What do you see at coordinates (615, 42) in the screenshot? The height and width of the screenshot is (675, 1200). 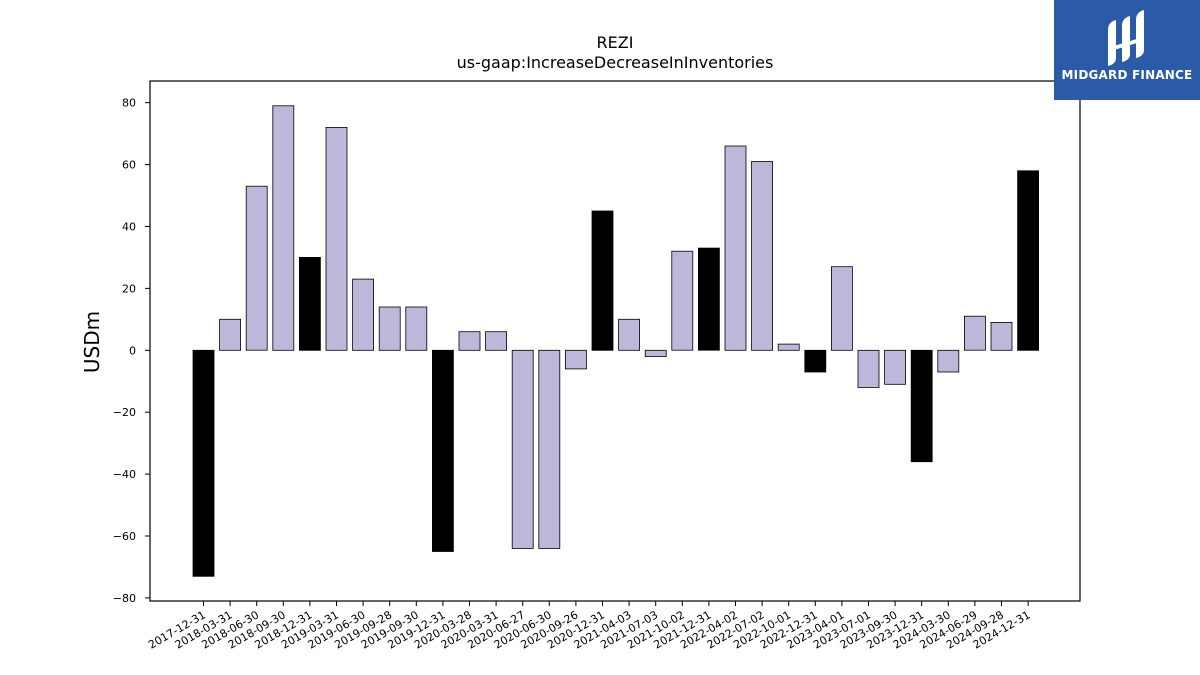 I see `chart-title: REZI` at bounding box center [615, 42].